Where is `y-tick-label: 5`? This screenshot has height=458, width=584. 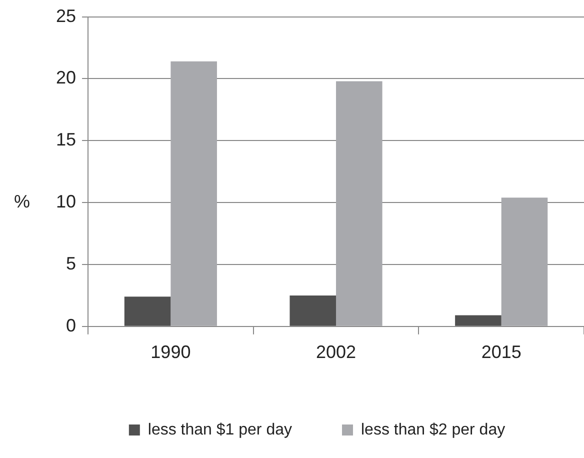 y-tick-label: 5 is located at coordinates (71, 263).